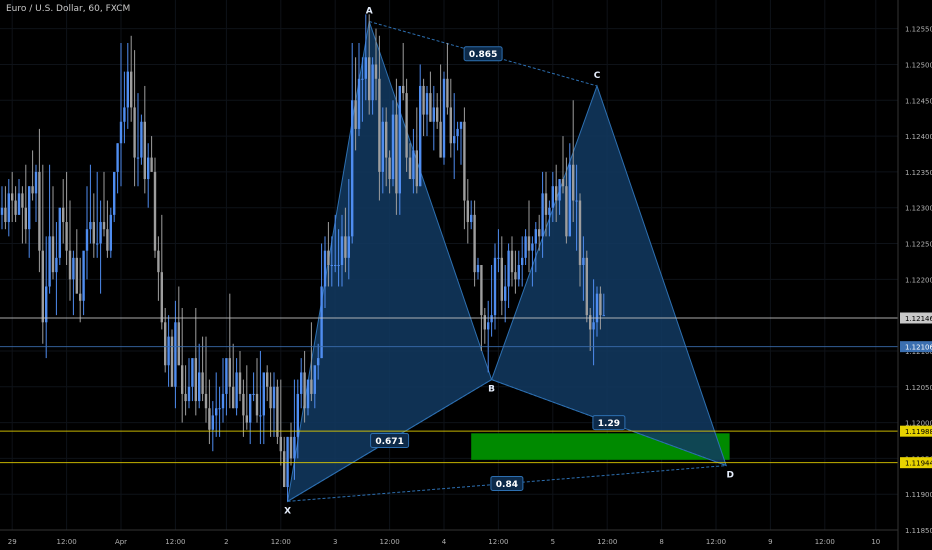  I want to click on price-tag-label: 1.11988, so click(918, 432).